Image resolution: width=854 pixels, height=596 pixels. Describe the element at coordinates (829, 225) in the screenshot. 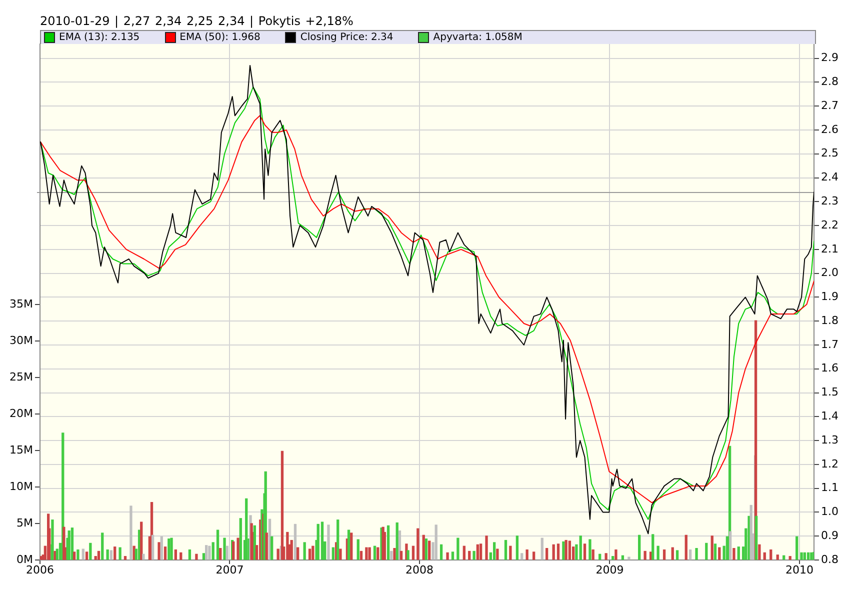

I see `y-tick-label: 2.2` at that location.